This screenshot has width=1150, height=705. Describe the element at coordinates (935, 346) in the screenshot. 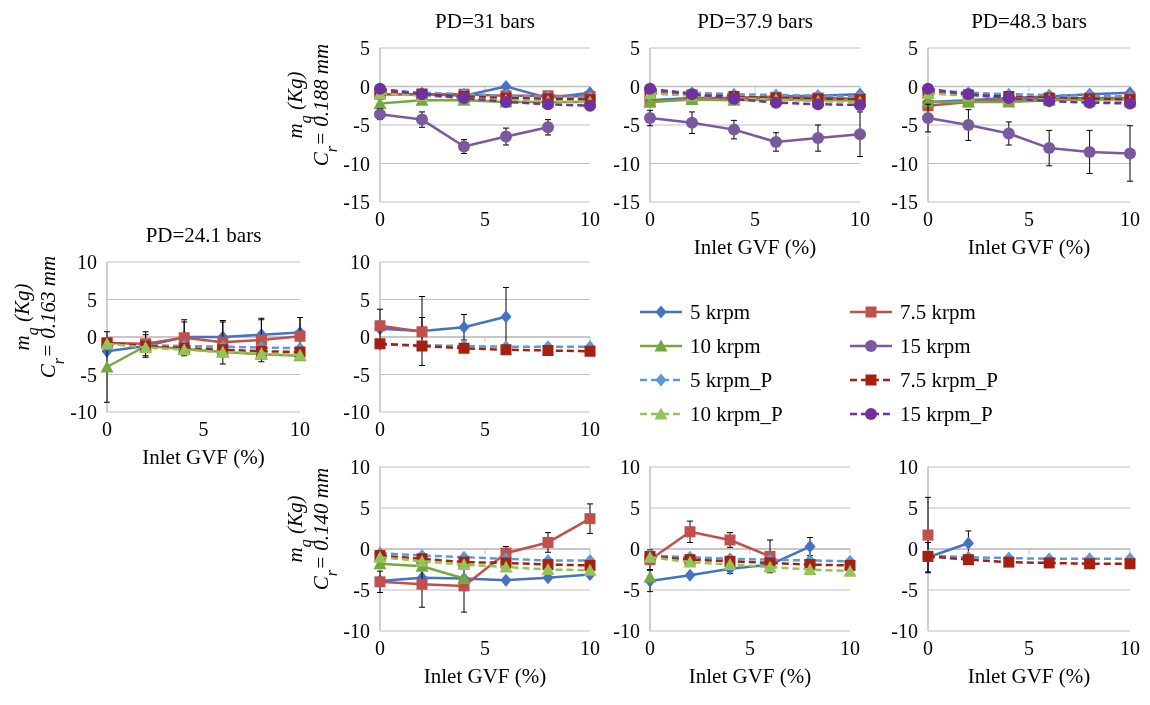

I see `legend-label: 15 krpm` at that location.